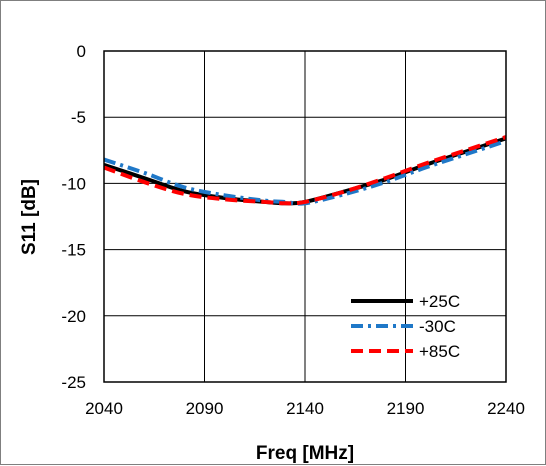 Image resolution: width=546 pixels, height=466 pixels. Describe the element at coordinates (305, 453) in the screenshot. I see `x-axis-title: Freq [MHz]` at that location.